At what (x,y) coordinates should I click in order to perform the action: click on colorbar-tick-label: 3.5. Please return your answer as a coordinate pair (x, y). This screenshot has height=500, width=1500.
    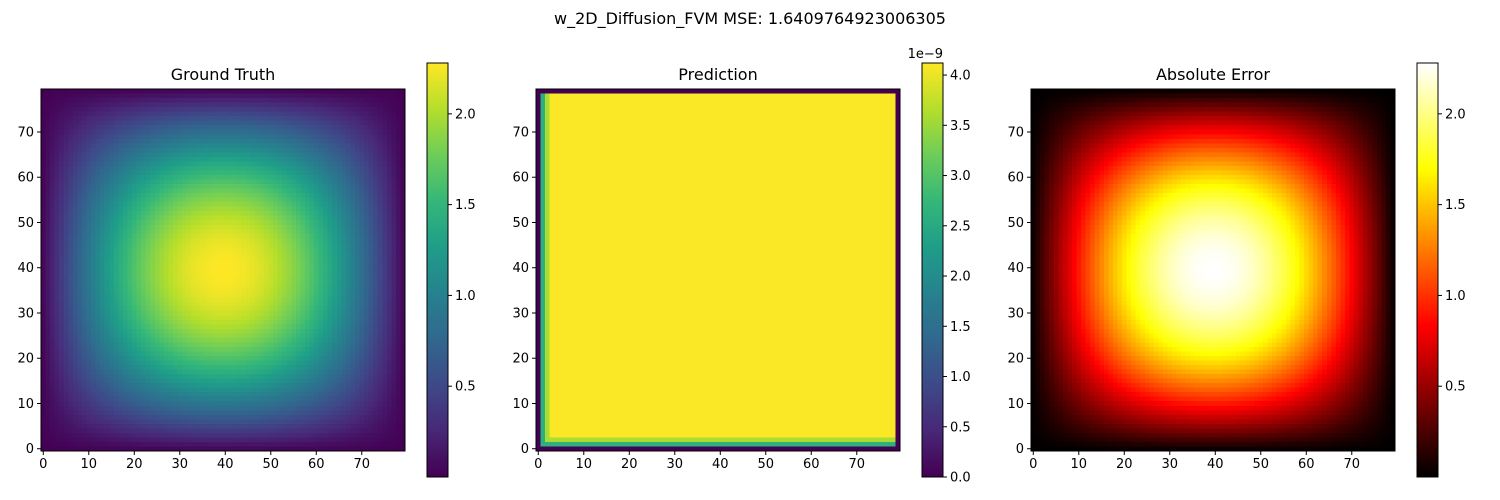
    Looking at the image, I should click on (960, 126).